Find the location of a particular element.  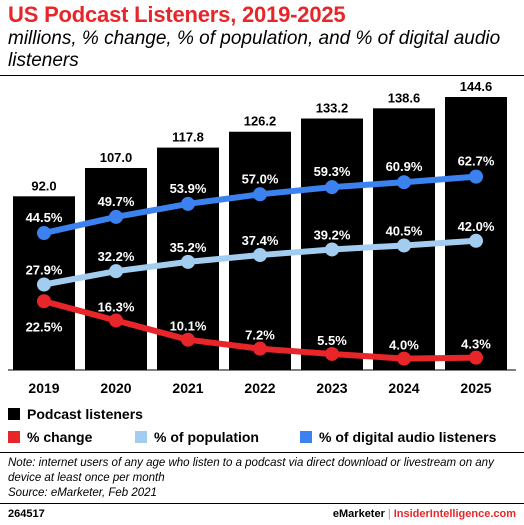

label-change-2021: 10.1% is located at coordinates (188, 326).